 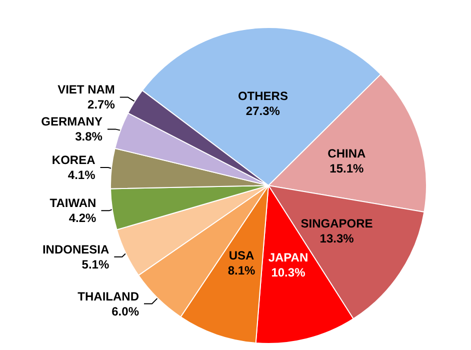 What do you see at coordinates (288, 273) in the screenshot?
I see `data-label: 10.3%` at bounding box center [288, 273].